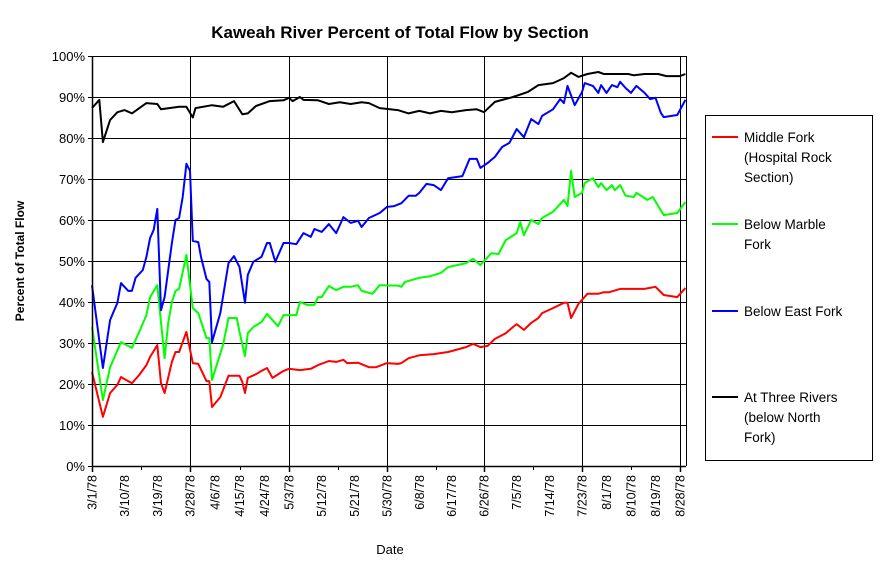 This screenshot has width=881, height=575. What do you see at coordinates (757, 244) in the screenshot?
I see `legend-label: Fork` at bounding box center [757, 244].